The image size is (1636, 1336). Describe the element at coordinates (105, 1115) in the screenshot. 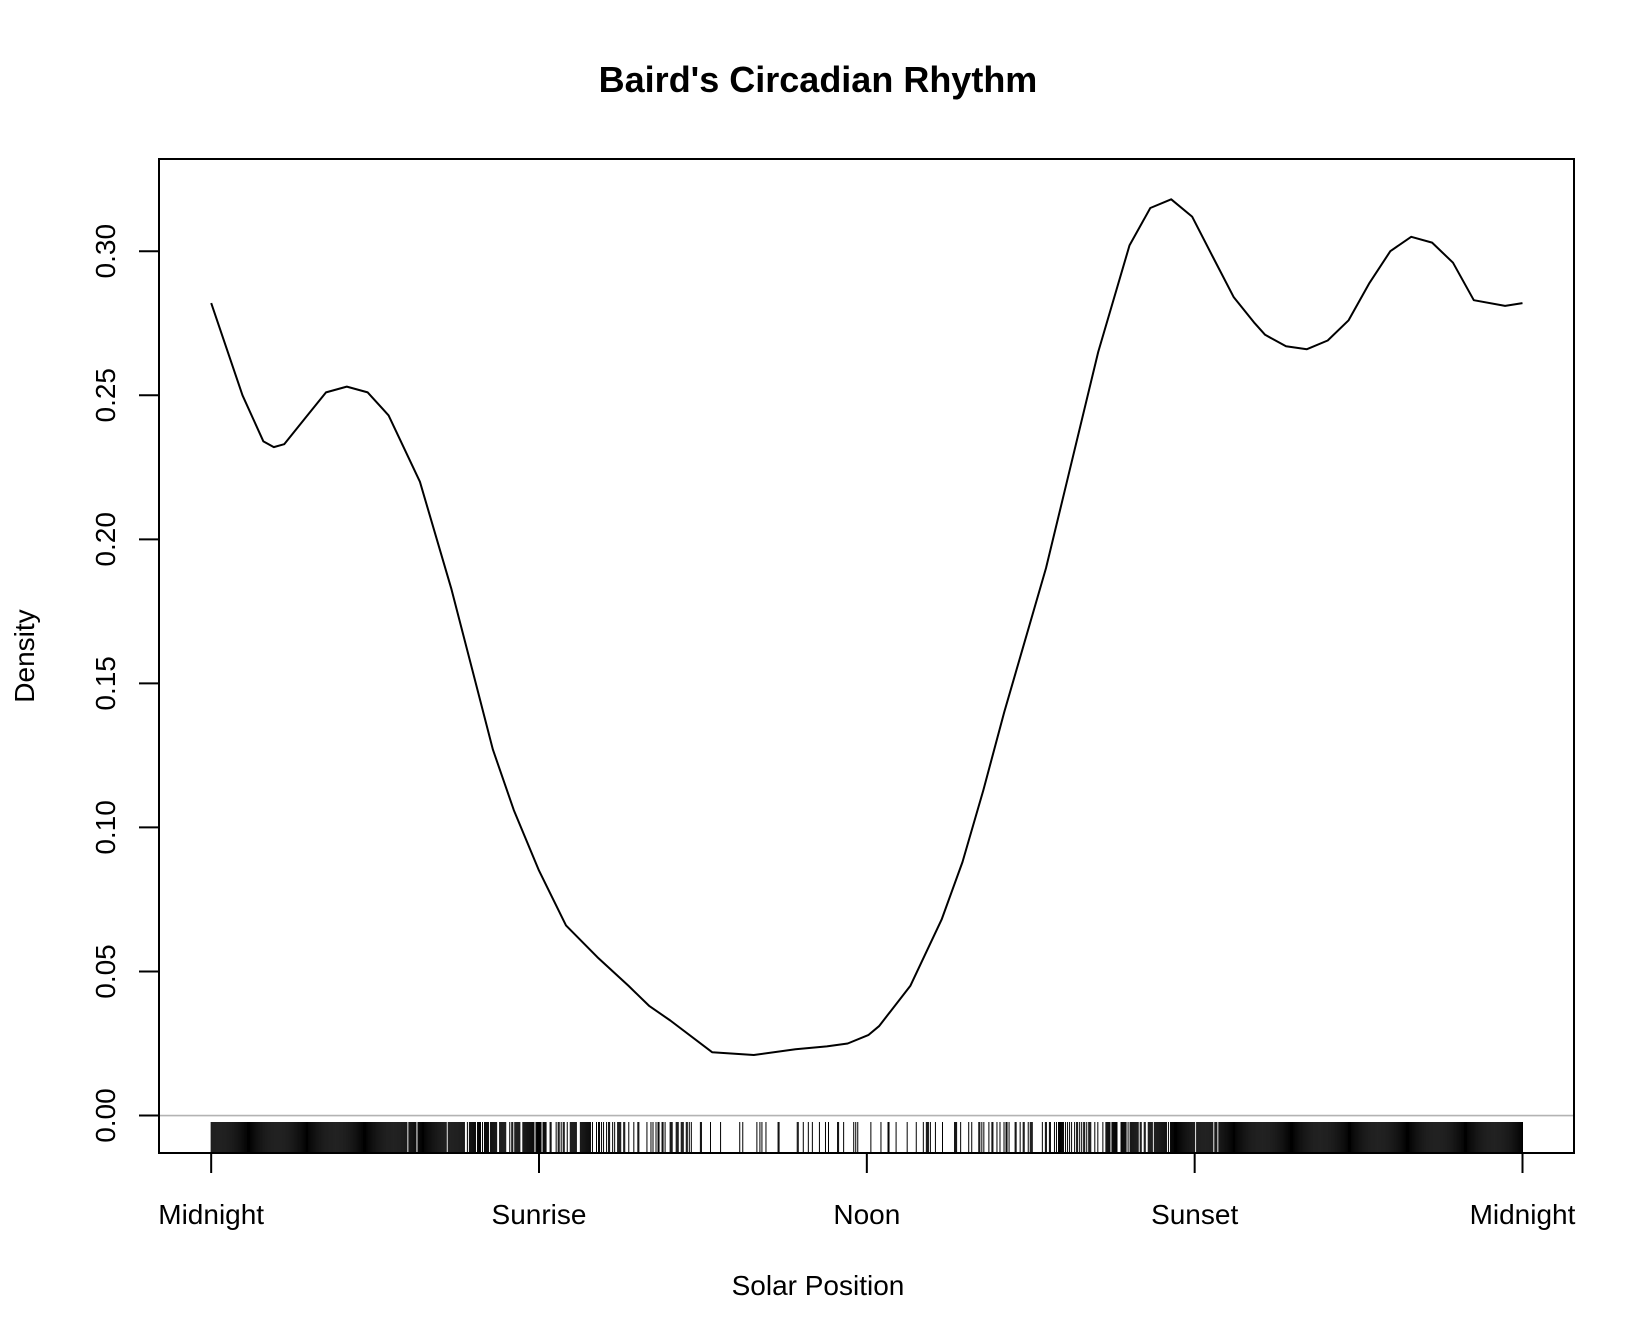

I see `y-tick-label: 0.00` at that location.